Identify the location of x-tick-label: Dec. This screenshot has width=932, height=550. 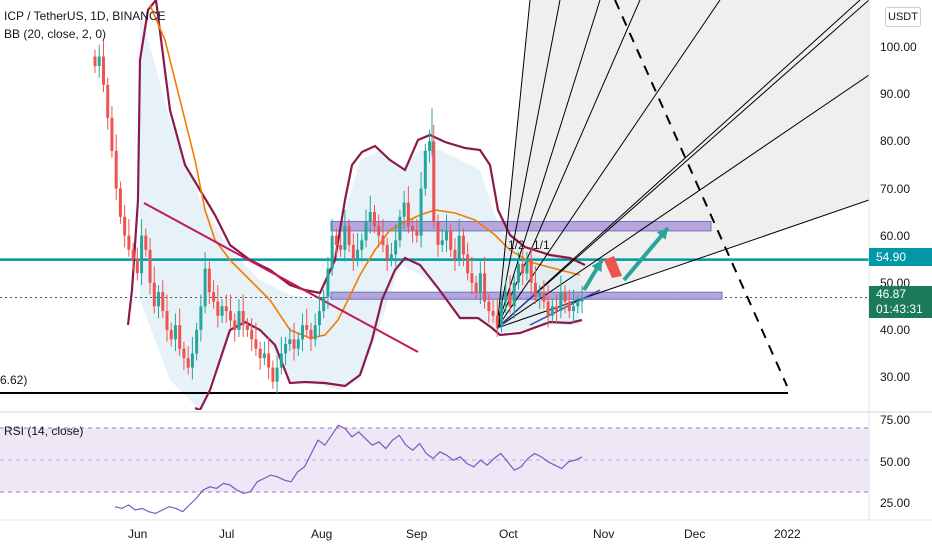
(695, 534).